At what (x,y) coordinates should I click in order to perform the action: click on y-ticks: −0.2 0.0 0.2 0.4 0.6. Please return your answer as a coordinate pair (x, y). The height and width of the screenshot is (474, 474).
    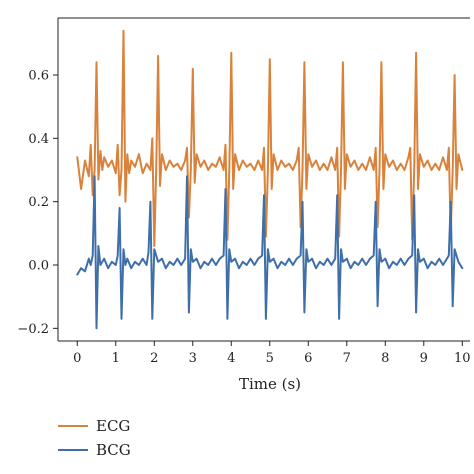
    Looking at the image, I should click on (37, 203).